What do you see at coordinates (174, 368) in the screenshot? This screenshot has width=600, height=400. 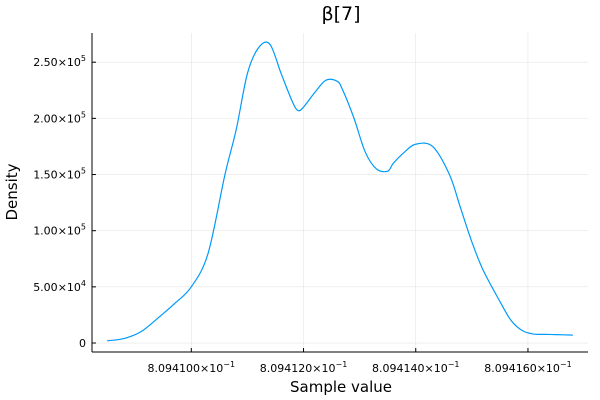 I see `x-tick-label-mantissa: 8.094100` at bounding box center [174, 368].